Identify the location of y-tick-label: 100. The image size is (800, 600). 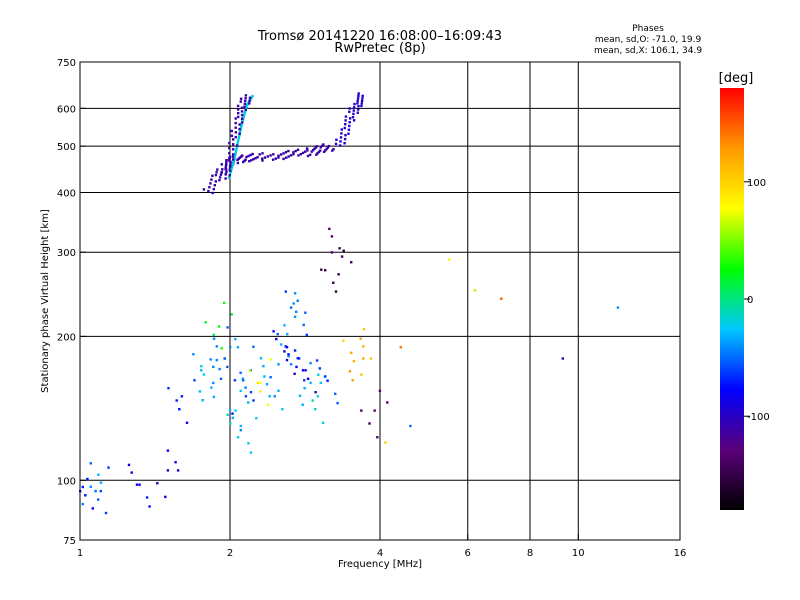
(66, 481).